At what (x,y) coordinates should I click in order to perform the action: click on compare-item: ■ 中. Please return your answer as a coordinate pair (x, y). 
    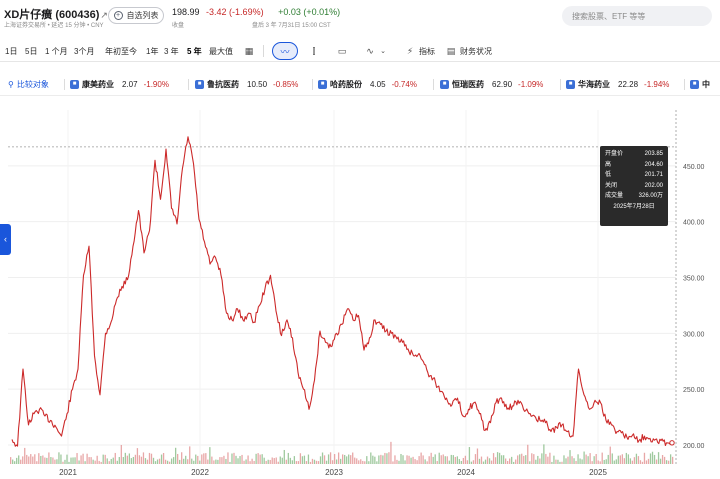
    Looking at the image, I should click on (704, 84).